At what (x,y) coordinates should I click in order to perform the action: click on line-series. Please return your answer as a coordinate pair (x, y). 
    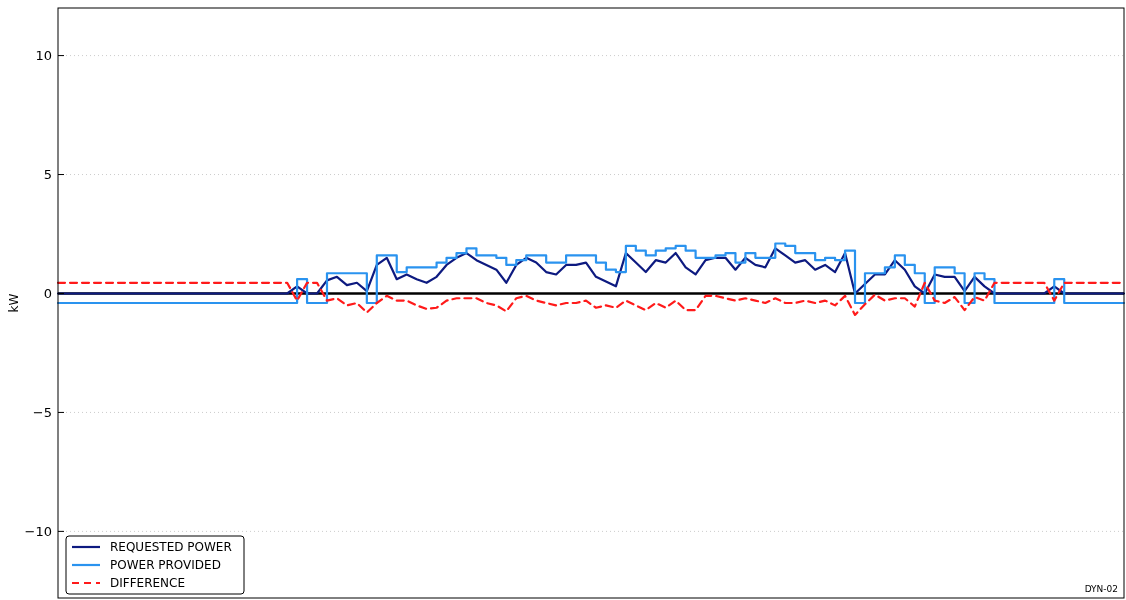
    Looking at the image, I should click on (591, 271).